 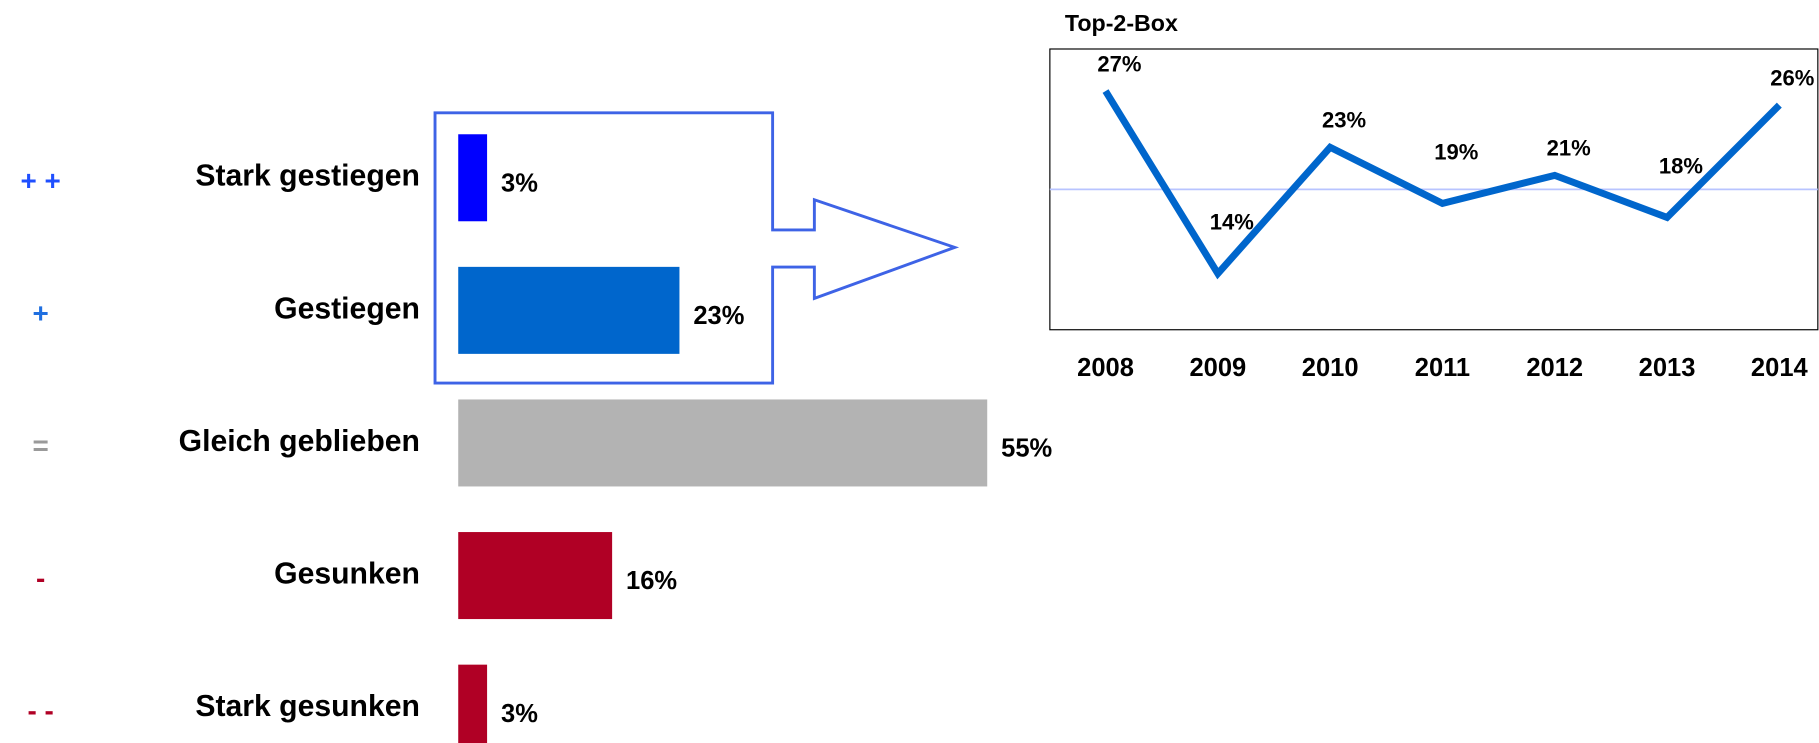 What do you see at coordinates (1026, 449) in the screenshot?
I see `value-label: 55%` at bounding box center [1026, 449].